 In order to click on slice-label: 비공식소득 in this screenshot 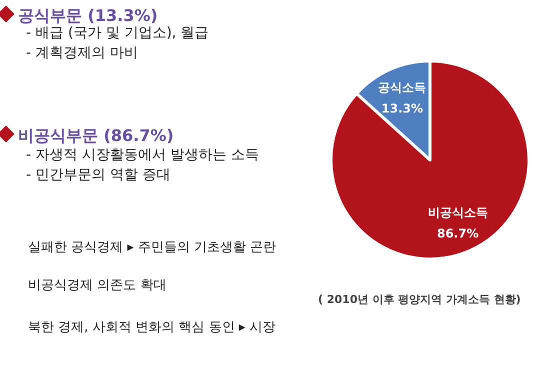, I will do `click(458, 213)`.